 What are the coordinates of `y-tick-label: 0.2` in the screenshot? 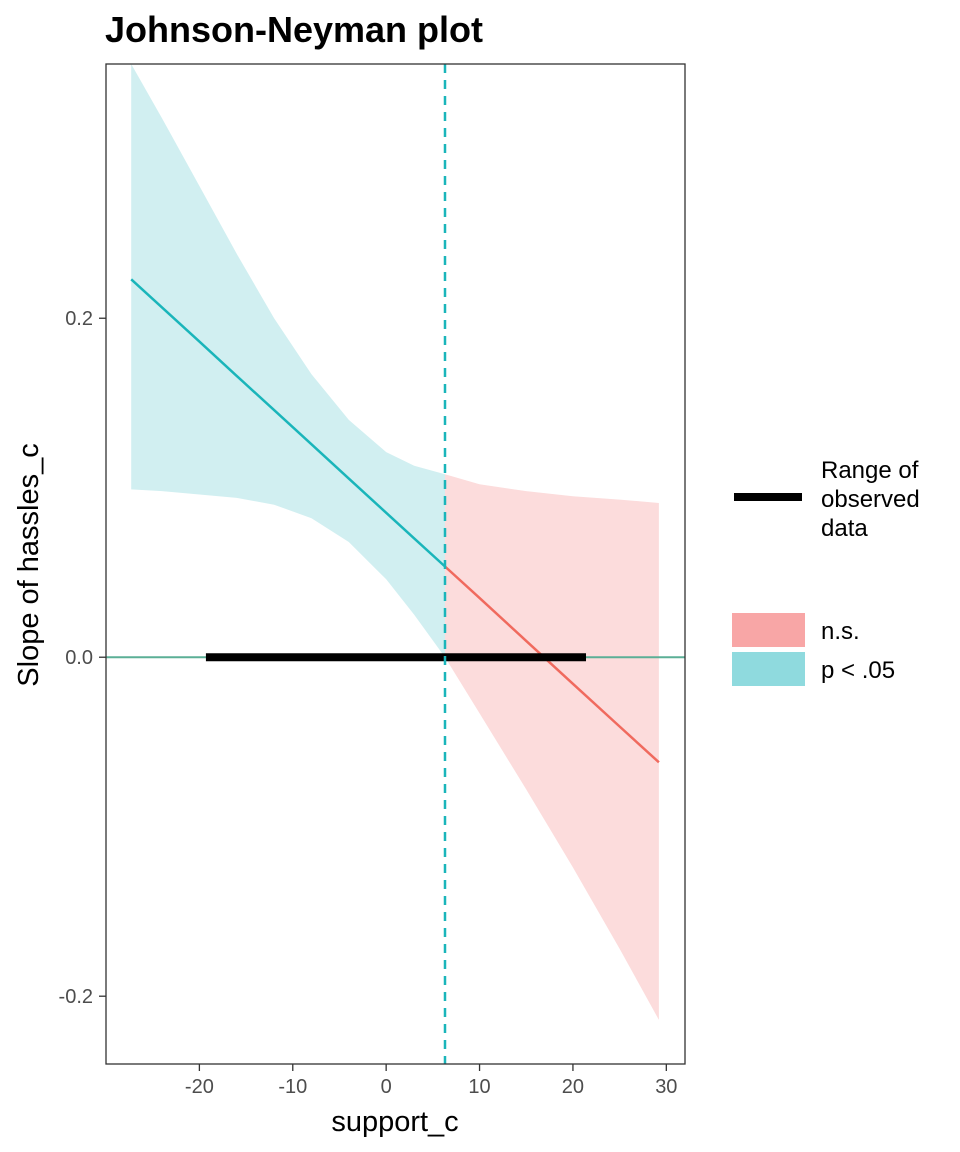 It's located at (79, 319).